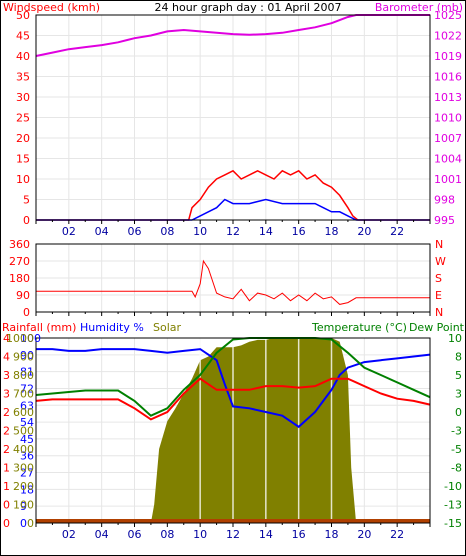 The height and width of the screenshot is (556, 466). Describe the element at coordinates (23, 486) in the screenshot. I see `solar-tick-label: 200` at that location.